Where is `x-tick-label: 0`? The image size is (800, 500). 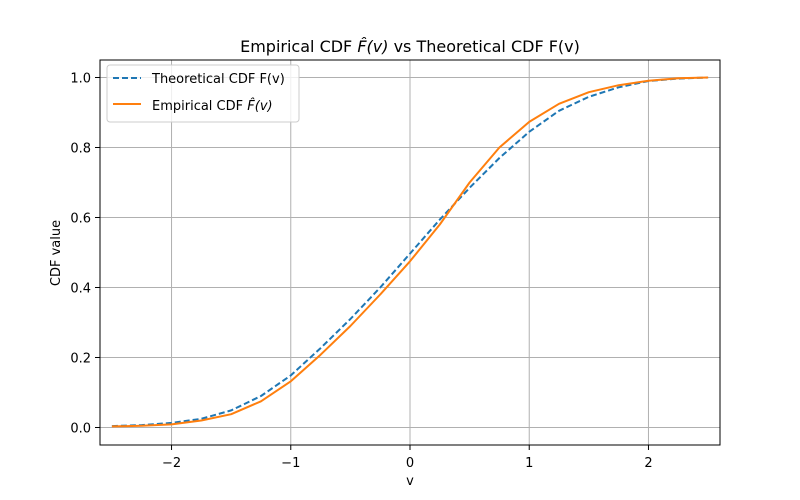 x-tick-label: 0 is located at coordinates (410, 463).